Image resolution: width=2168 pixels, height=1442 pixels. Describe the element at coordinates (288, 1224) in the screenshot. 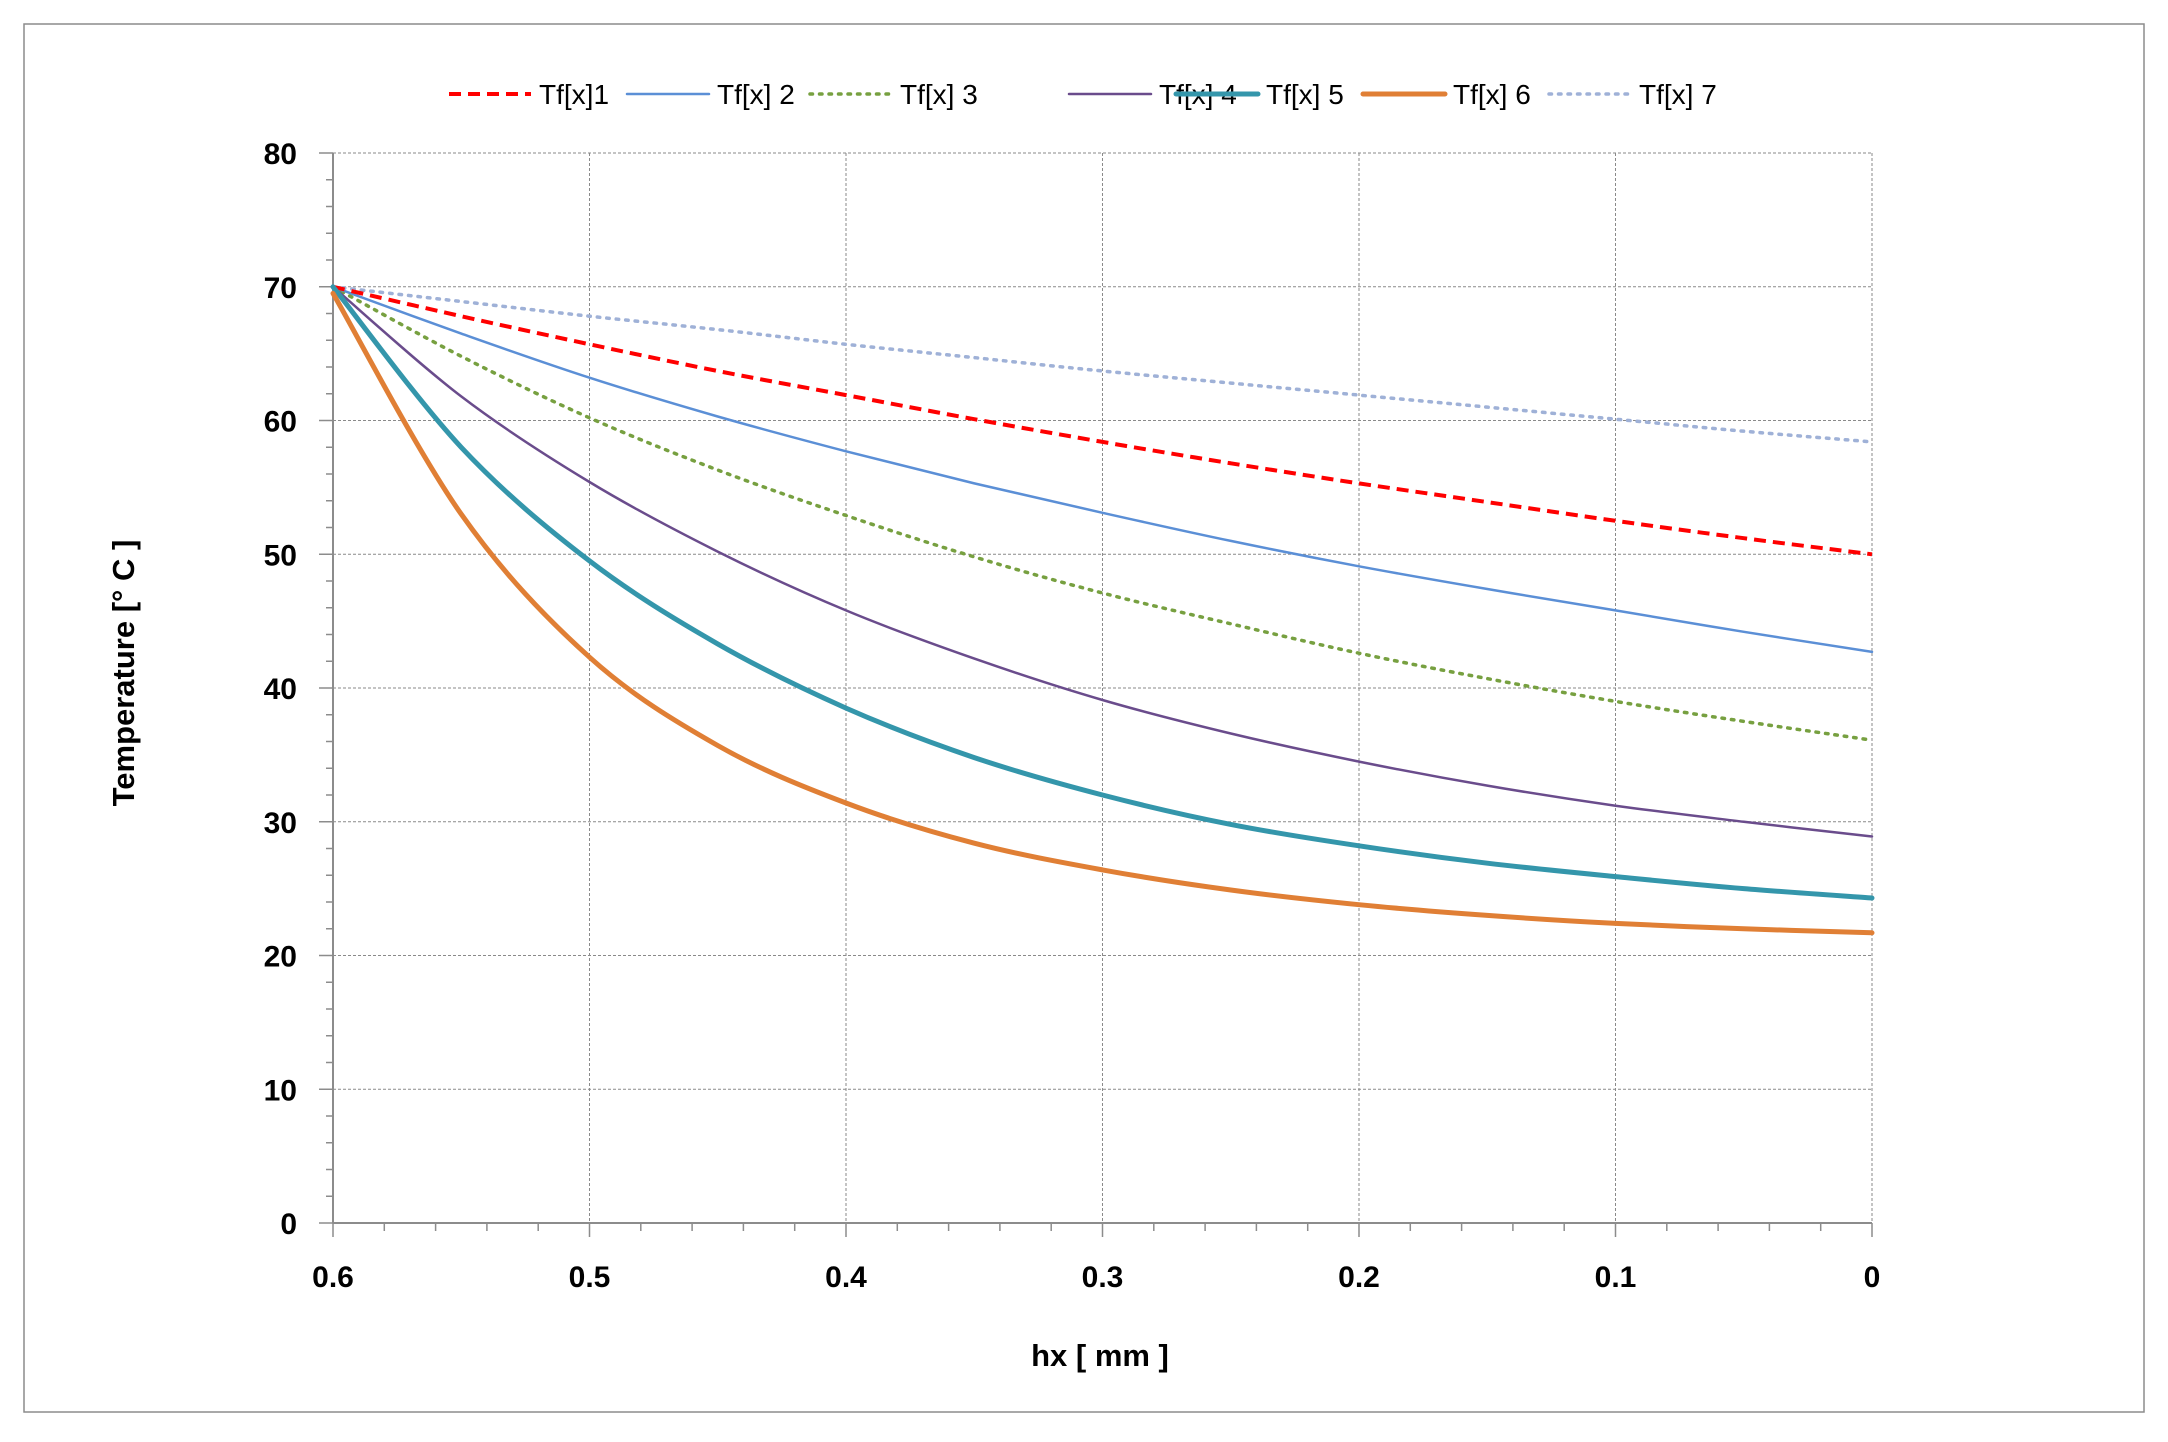

I see `y-tick-label: 0` at that location.